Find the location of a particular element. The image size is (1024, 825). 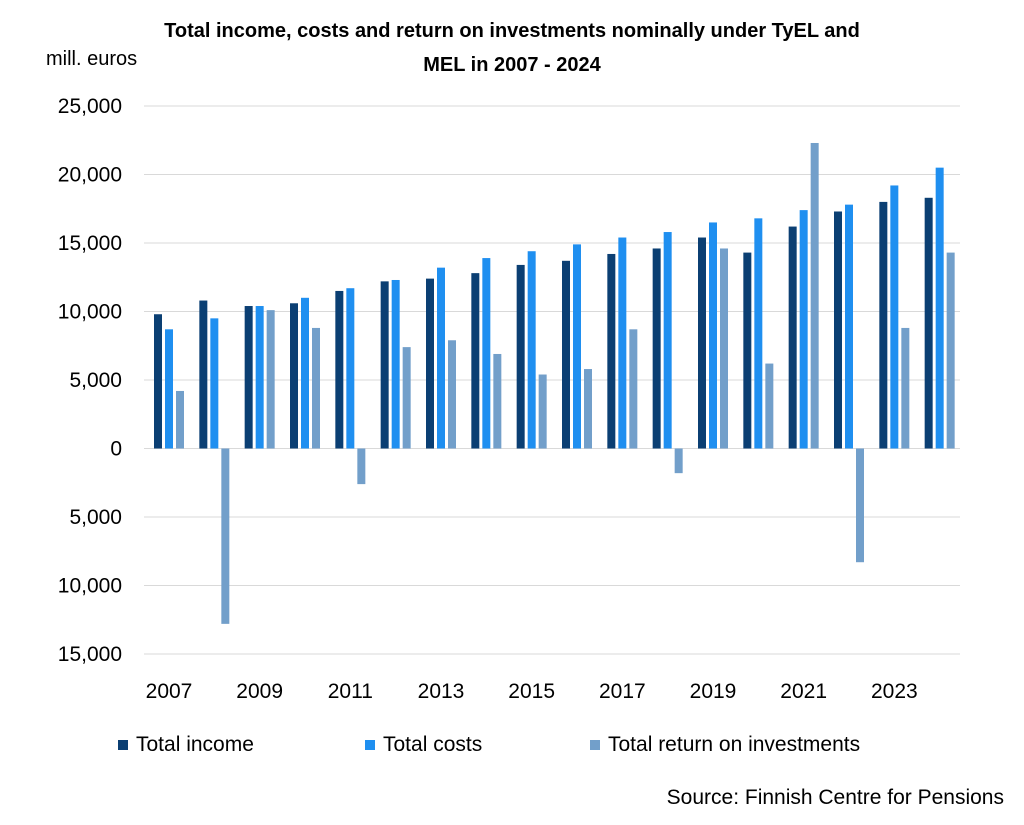

bar-total-return-on-investments-2018 is located at coordinates (678, 461).